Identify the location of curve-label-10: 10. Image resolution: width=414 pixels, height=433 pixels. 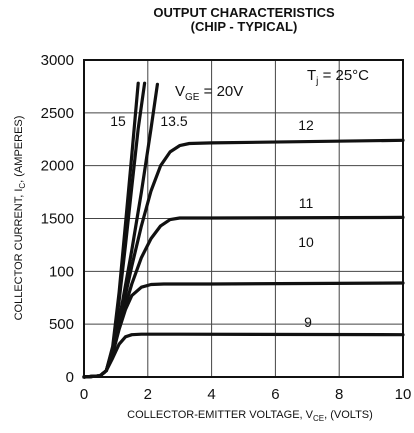
(306, 242).